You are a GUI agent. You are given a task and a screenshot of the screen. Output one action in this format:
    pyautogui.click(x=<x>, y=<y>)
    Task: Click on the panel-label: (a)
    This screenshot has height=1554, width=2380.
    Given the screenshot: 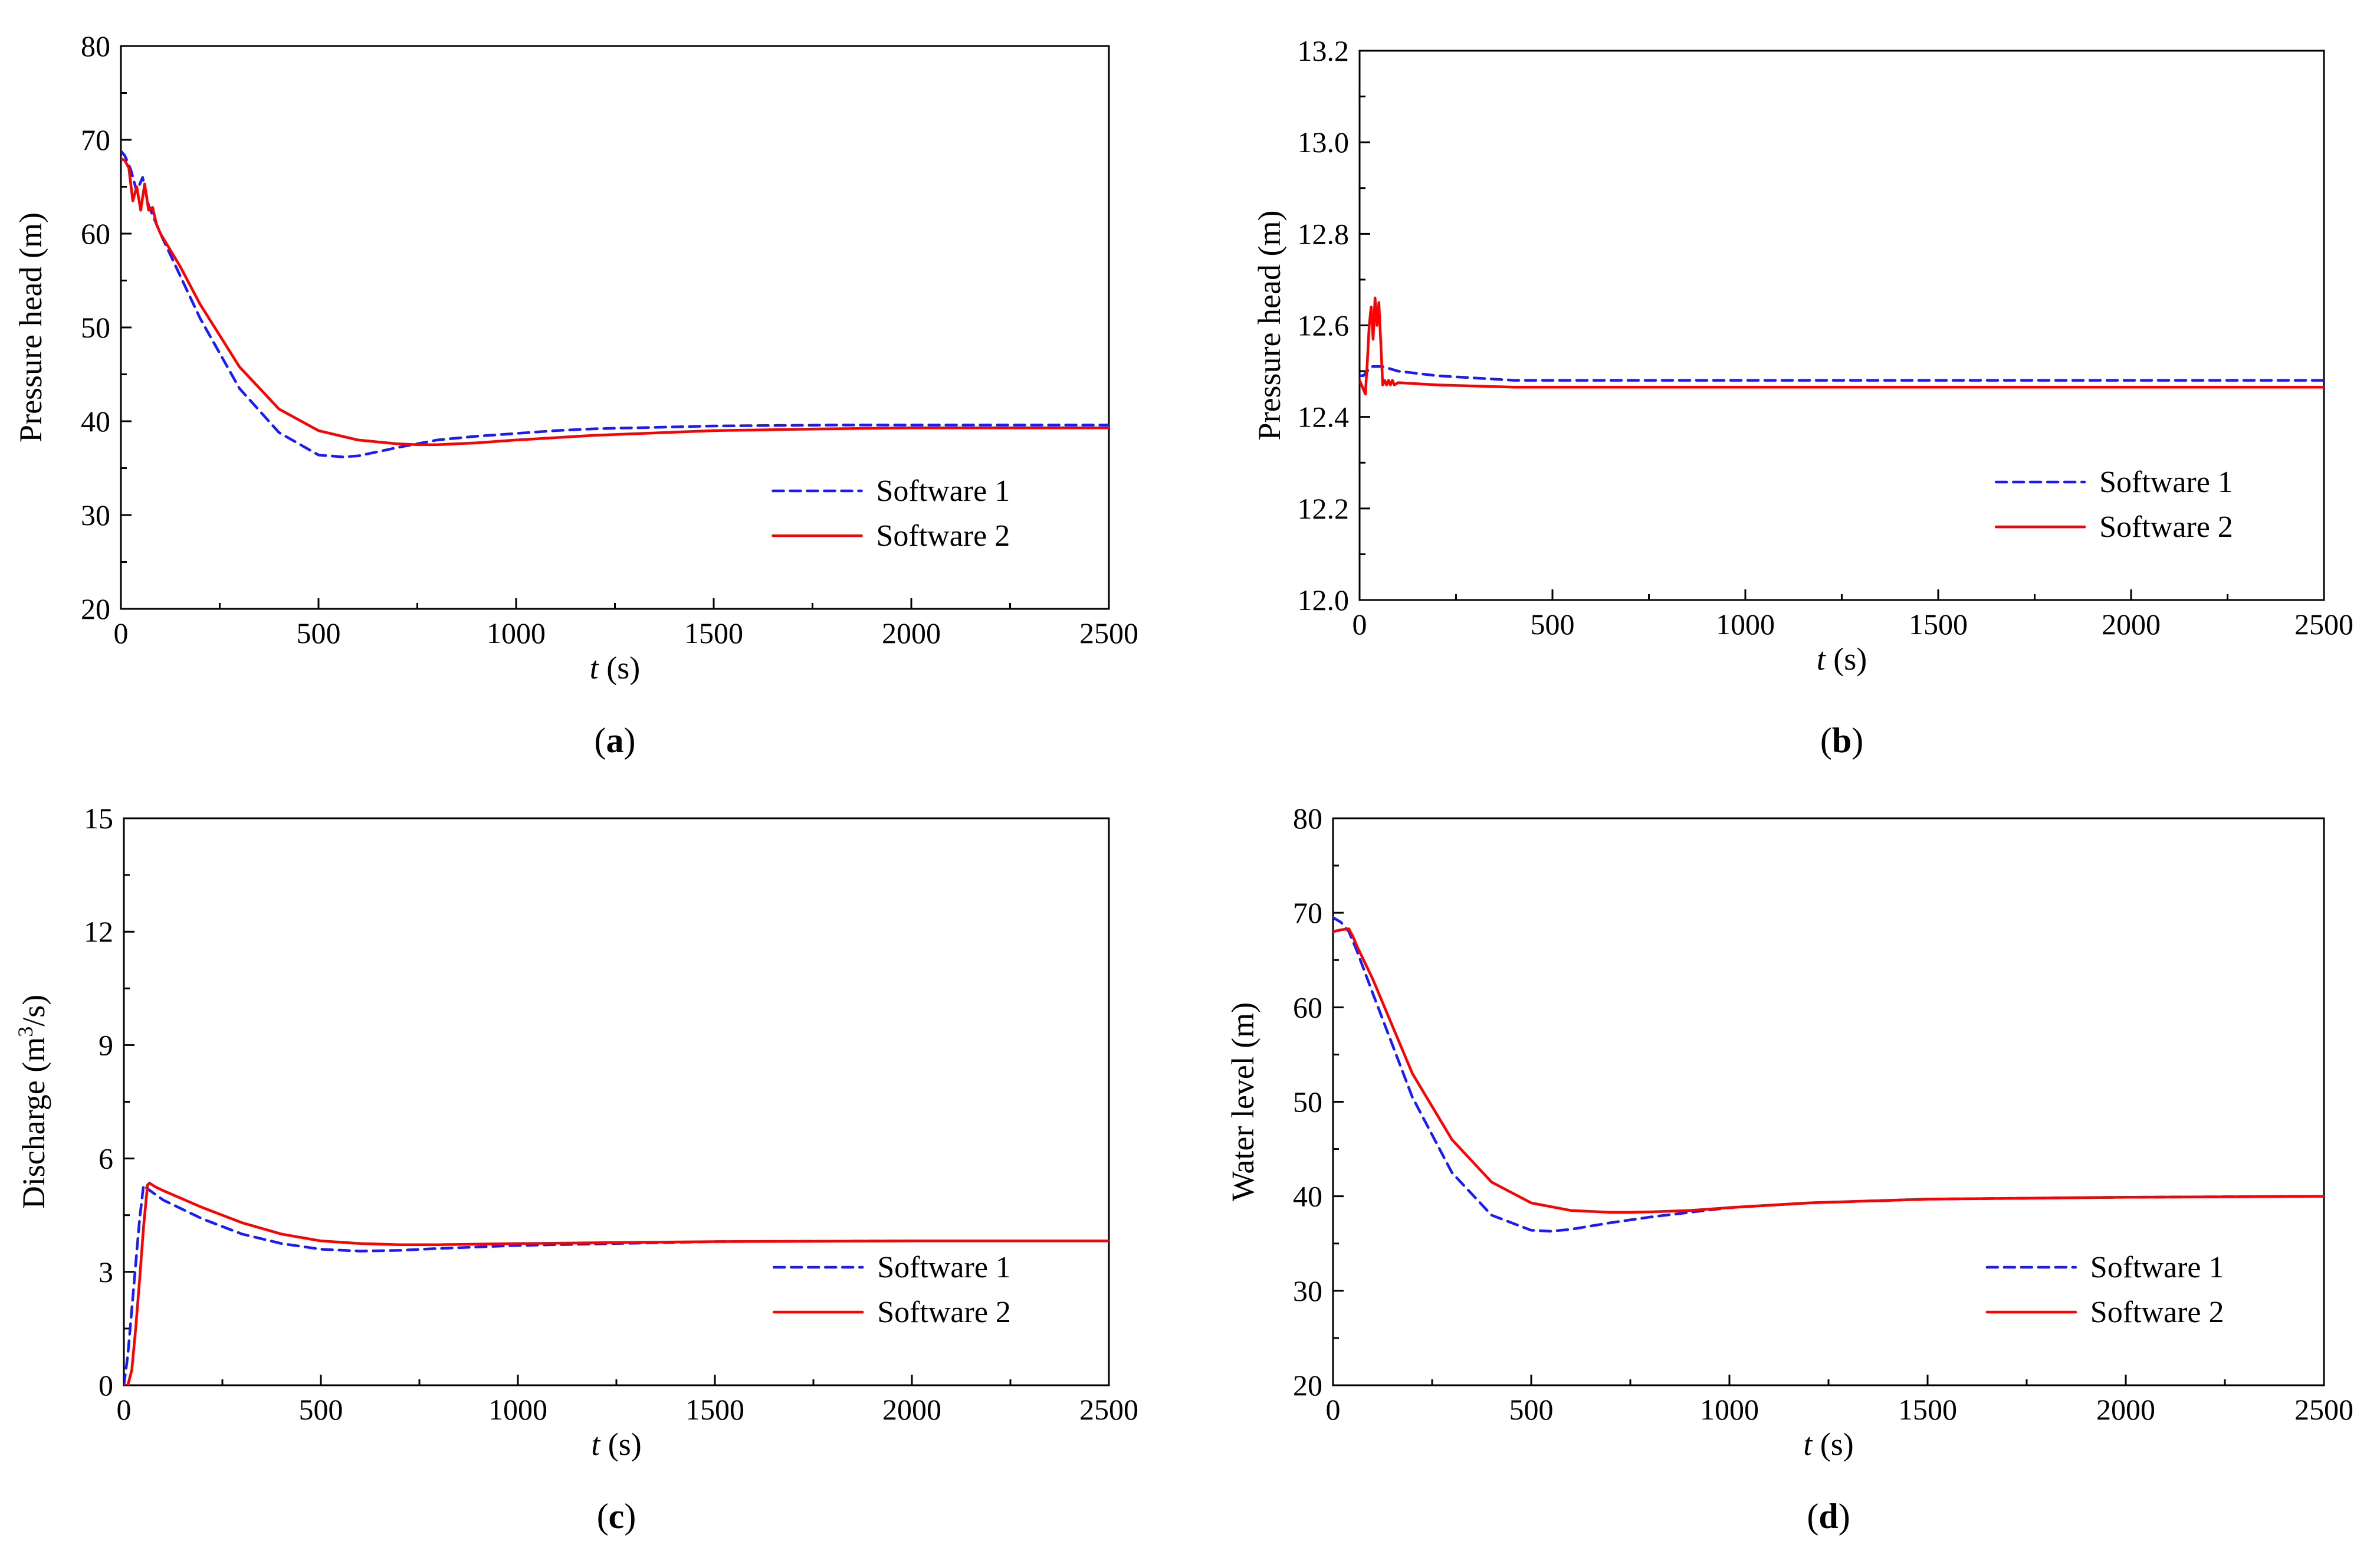 What is the action you would take?
    pyautogui.click(x=615, y=740)
    